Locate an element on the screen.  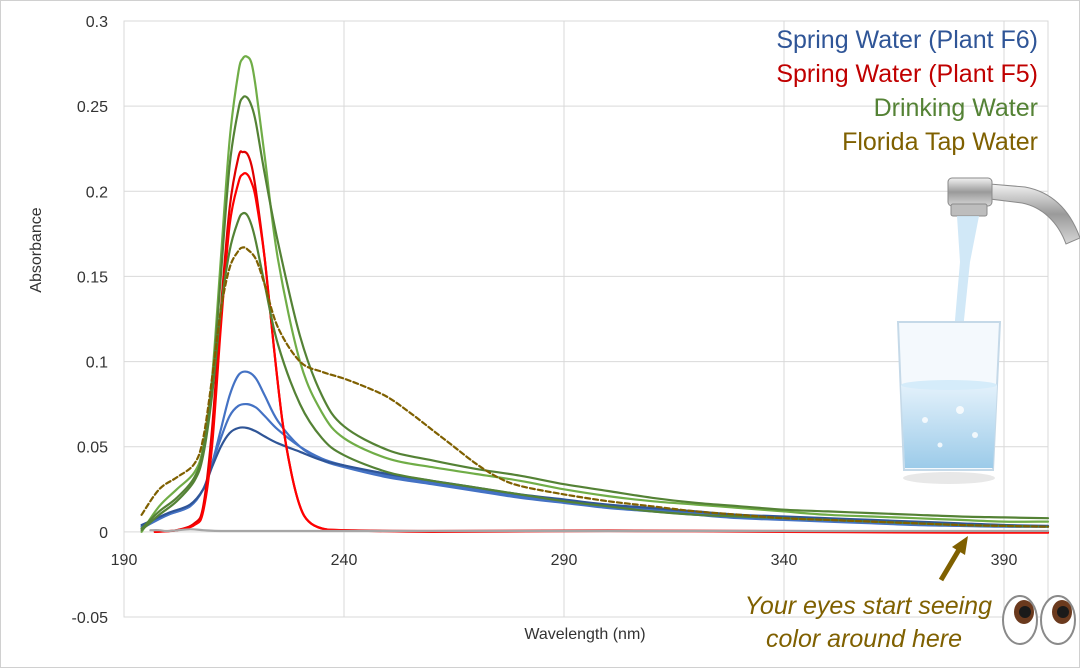
legend-entry-drinking-water: Drinking Water is located at coordinates (956, 108).